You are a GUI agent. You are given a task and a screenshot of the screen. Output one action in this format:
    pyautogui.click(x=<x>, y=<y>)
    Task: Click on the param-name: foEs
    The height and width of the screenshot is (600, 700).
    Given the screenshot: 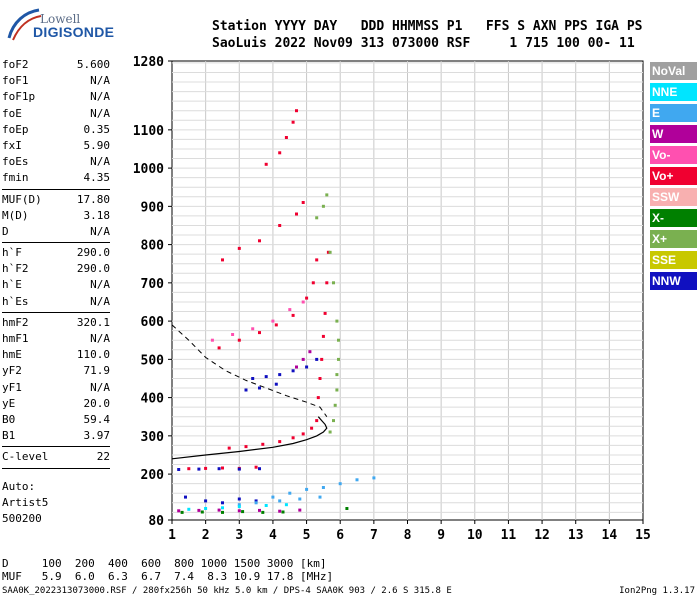 What is the action you would take?
    pyautogui.click(x=15, y=162)
    